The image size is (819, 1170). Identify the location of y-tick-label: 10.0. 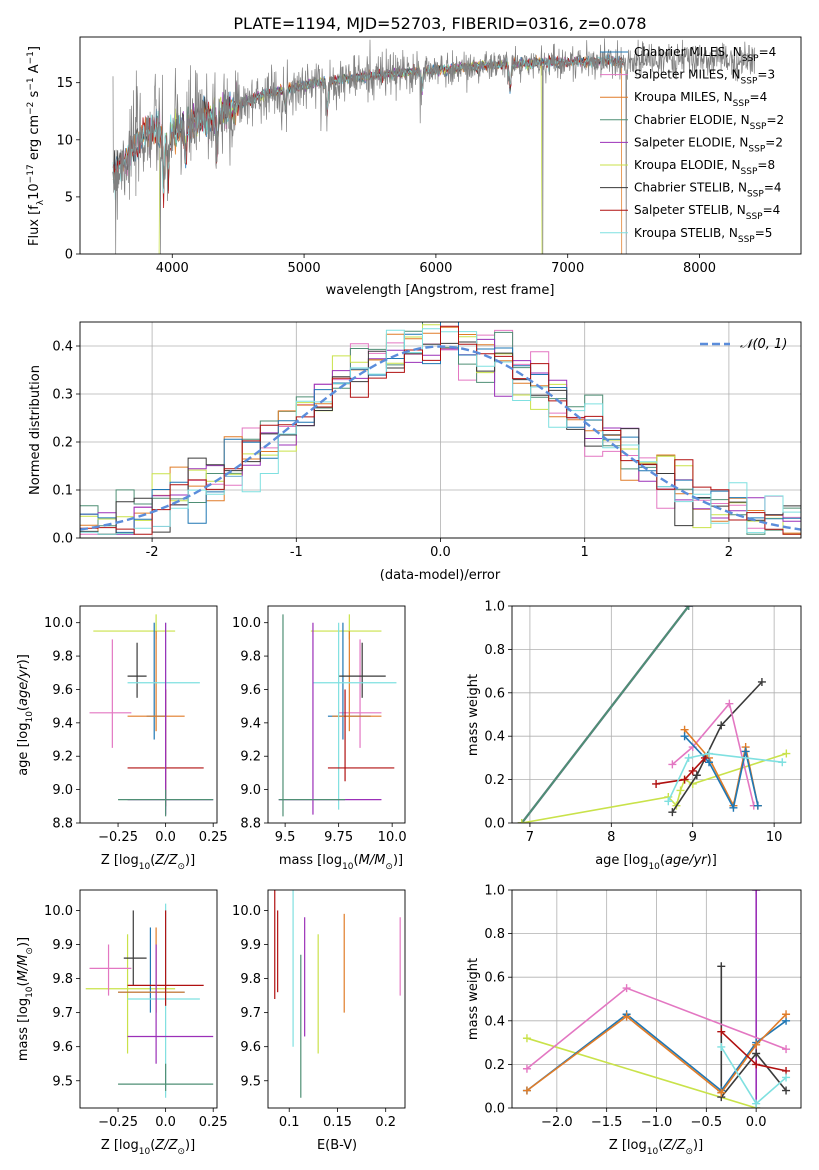
(246, 911).